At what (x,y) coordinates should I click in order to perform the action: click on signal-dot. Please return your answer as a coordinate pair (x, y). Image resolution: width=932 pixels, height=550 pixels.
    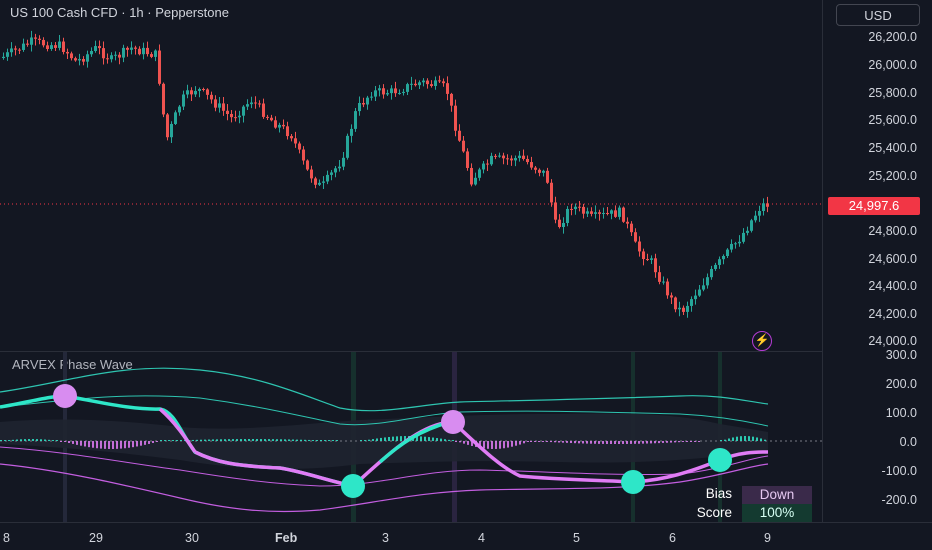
    Looking at the image, I should click on (453, 422).